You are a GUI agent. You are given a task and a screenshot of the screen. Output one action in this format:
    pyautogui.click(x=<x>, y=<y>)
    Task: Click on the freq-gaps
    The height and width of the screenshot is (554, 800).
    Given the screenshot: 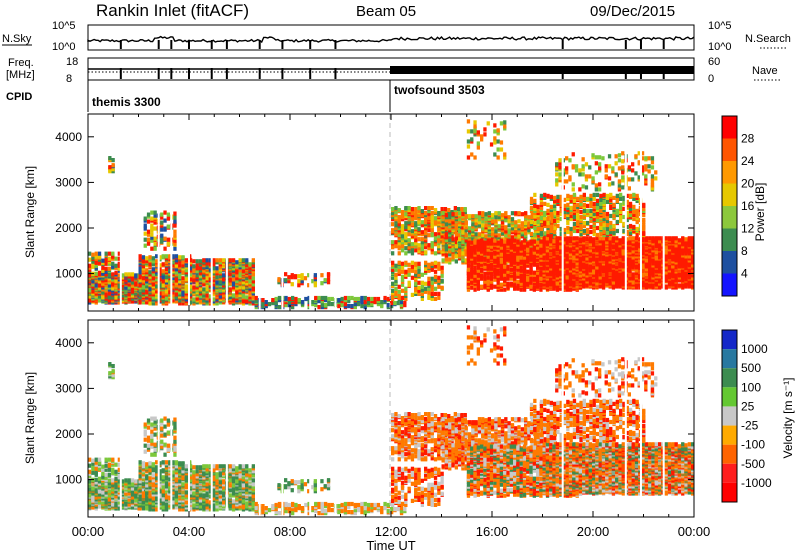 What is the action you would take?
    pyautogui.click(x=392, y=73)
    